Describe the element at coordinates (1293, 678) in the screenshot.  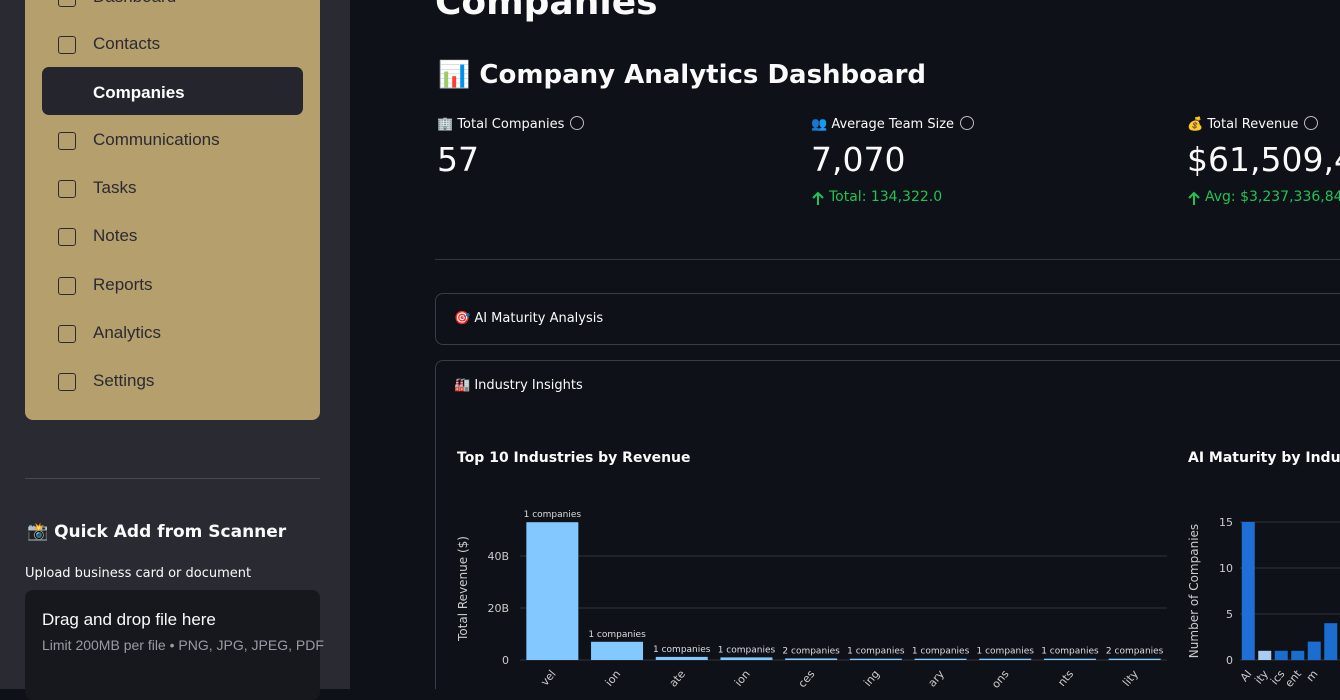
I see `x-tick-label: ent` at that location.